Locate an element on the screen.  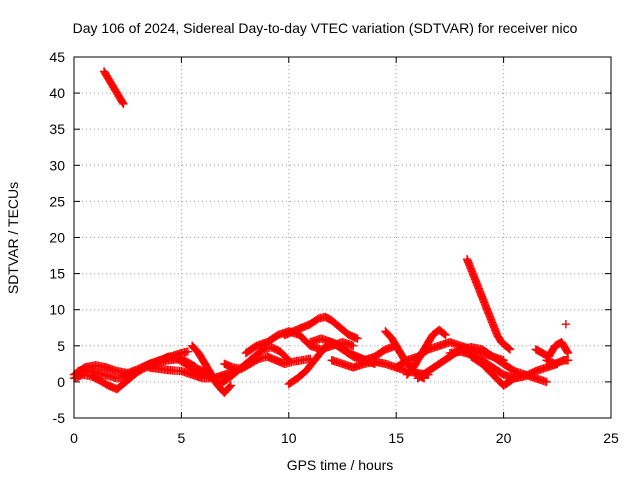
y-tick-label: 15 is located at coordinates (57, 274).